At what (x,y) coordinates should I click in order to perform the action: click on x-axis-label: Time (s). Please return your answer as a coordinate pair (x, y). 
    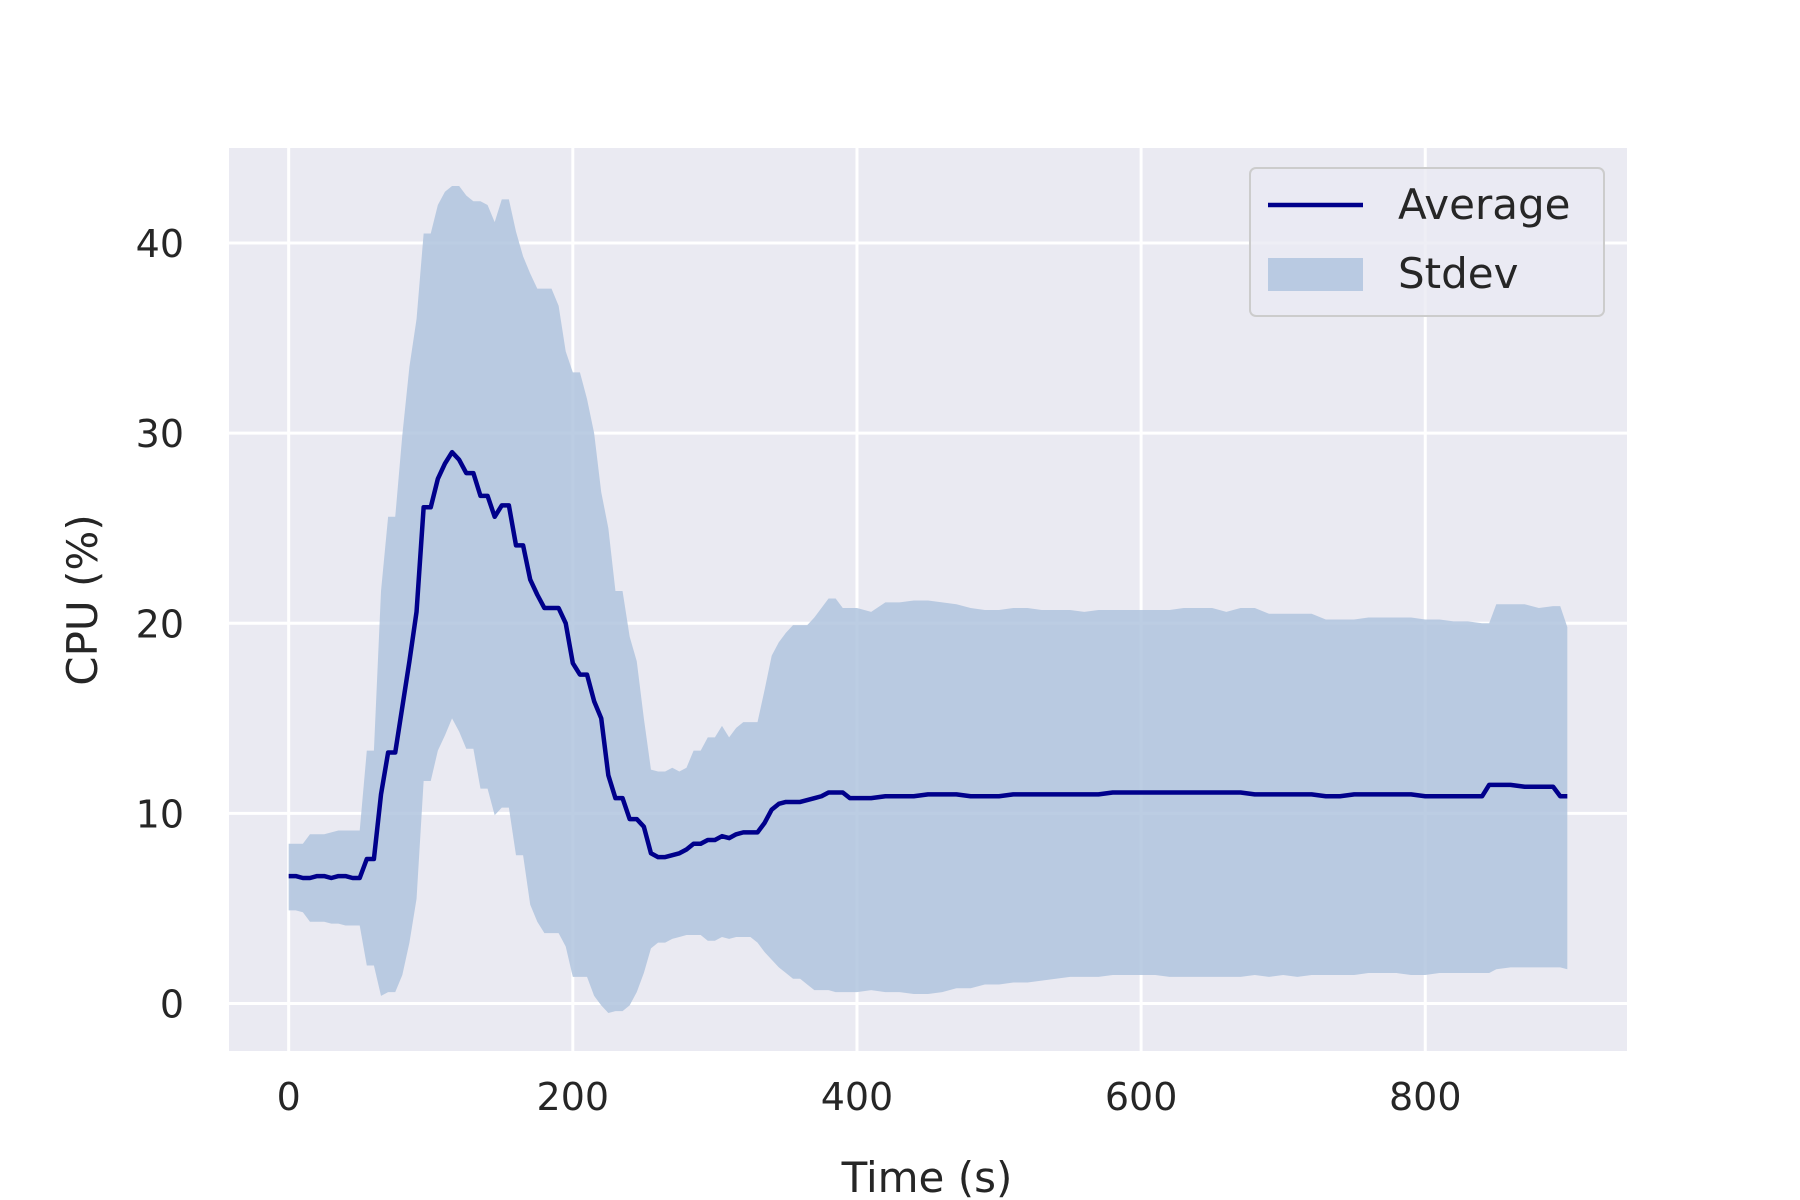
    Looking at the image, I should click on (927, 1176).